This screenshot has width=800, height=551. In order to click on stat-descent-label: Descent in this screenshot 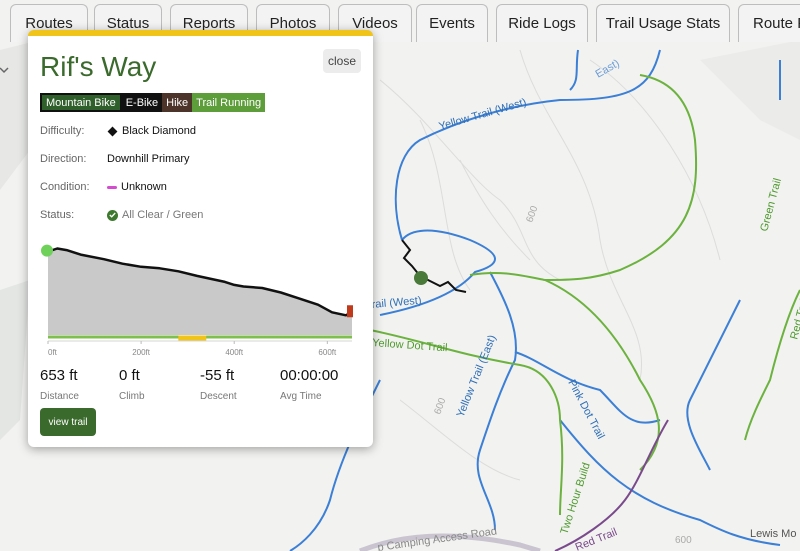, I will do `click(218, 396)`.